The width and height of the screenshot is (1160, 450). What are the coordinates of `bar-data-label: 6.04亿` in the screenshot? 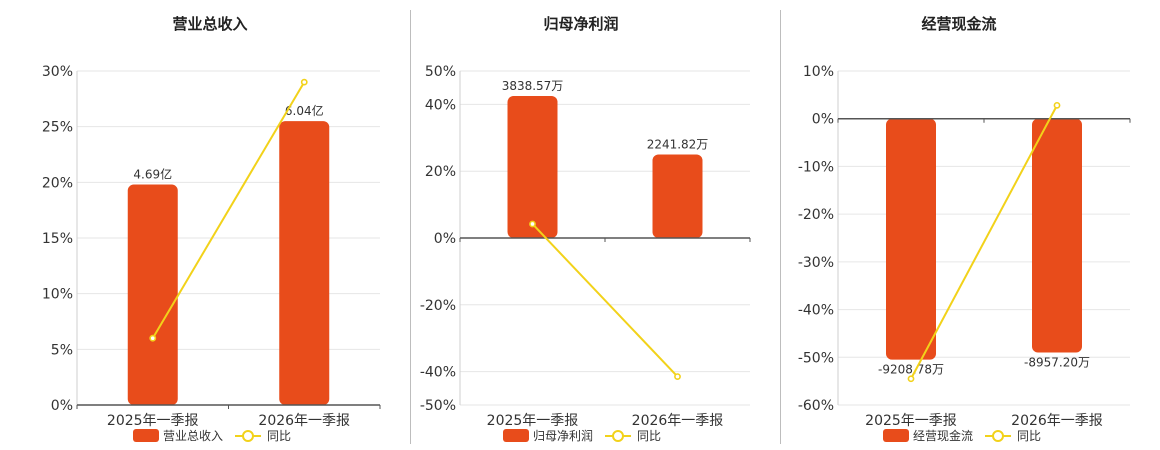 It's located at (304, 110).